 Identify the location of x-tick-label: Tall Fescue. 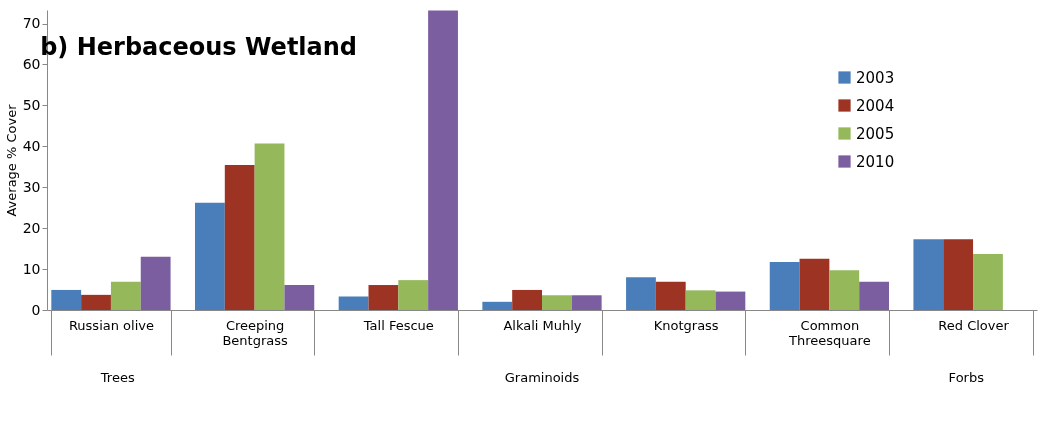
(398, 325).